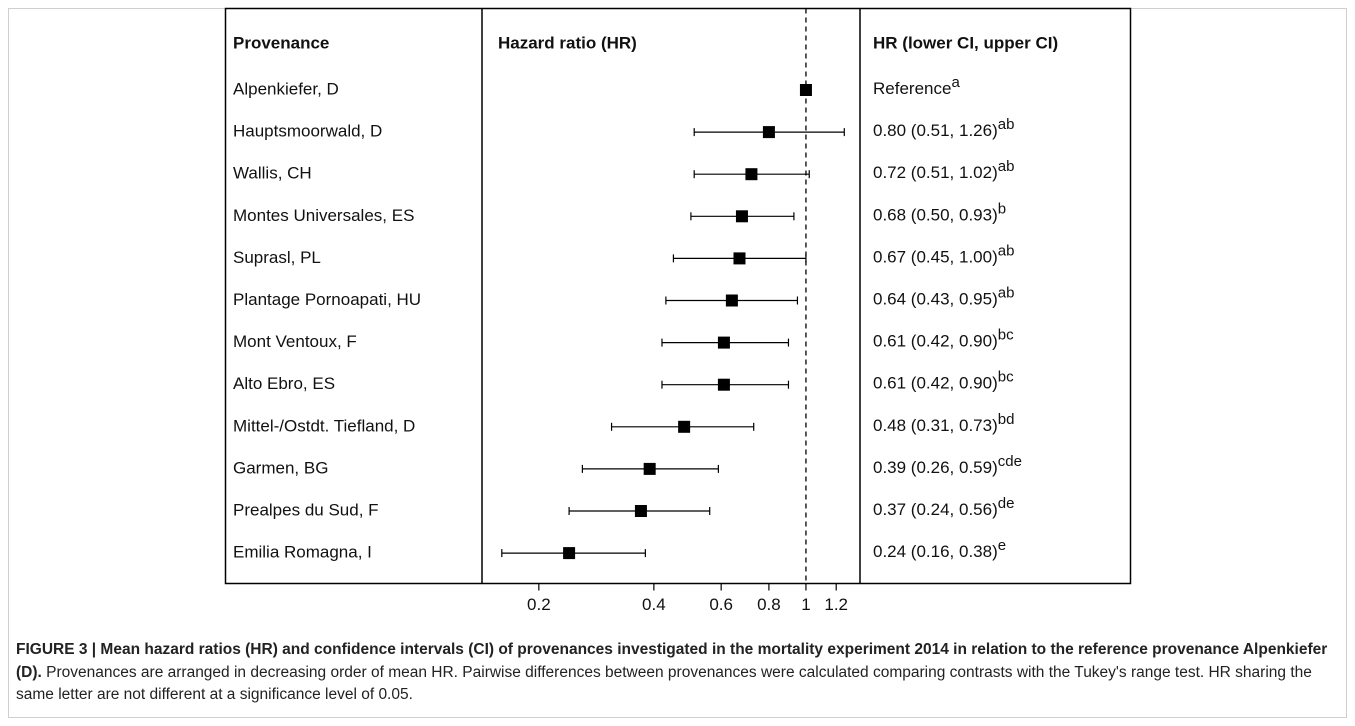 The height and width of the screenshot is (726, 1355). I want to click on ci-label: 0.37 (0.24, 0.56)de, so click(943, 507).